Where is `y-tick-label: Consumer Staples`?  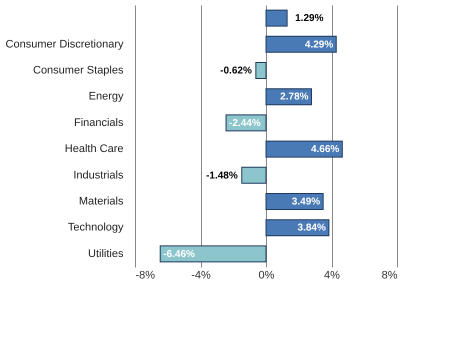 y-tick-label: Consumer Staples is located at coordinates (78, 70).